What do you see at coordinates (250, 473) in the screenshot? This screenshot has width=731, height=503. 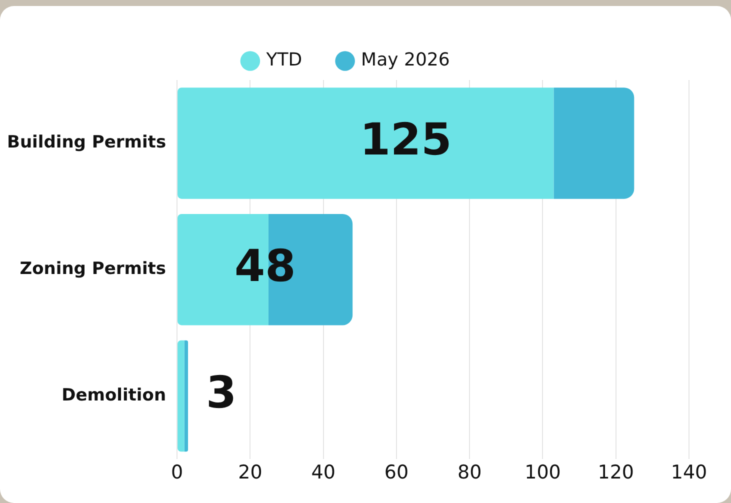 I see `x-tick-label: 20` at bounding box center [250, 473].